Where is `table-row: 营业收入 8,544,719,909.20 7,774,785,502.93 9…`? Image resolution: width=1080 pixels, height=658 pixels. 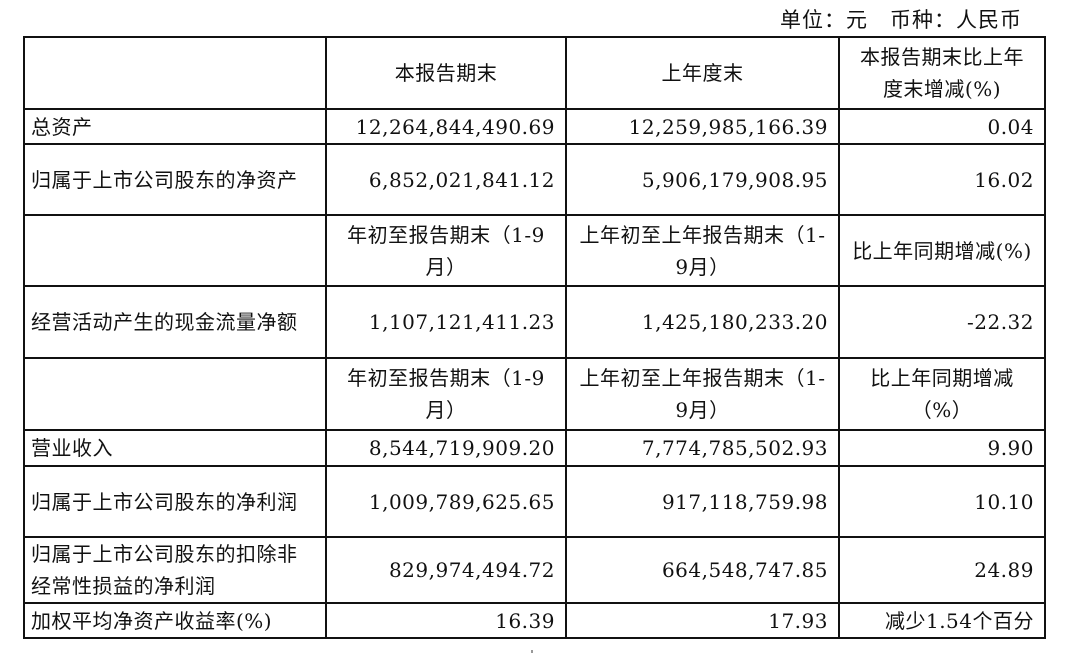 table-row: 营业收入 8,544,719,909.20 7,774,785,502.93 9… is located at coordinates (534, 448).